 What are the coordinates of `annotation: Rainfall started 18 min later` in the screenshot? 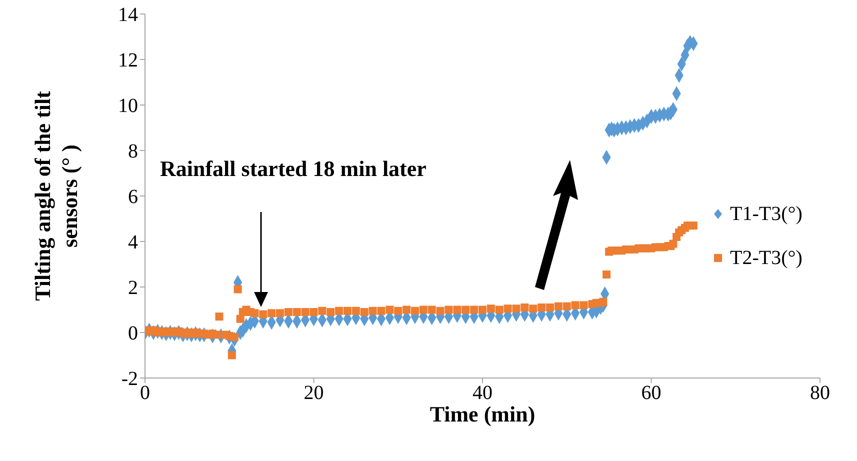 It's located at (293, 169).